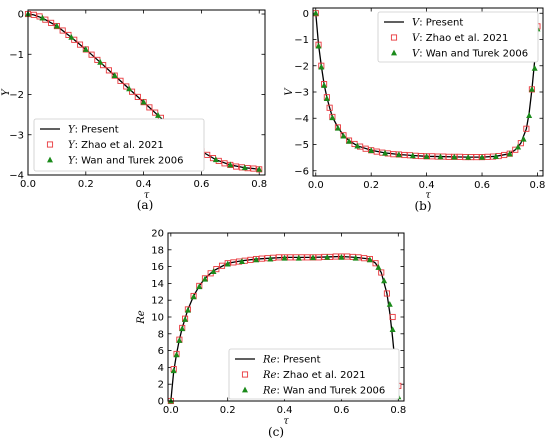 The height and width of the screenshot is (446, 550). What do you see at coordinates (93, 130) in the screenshot?
I see `legend-entry: Y: Present` at bounding box center [93, 130].